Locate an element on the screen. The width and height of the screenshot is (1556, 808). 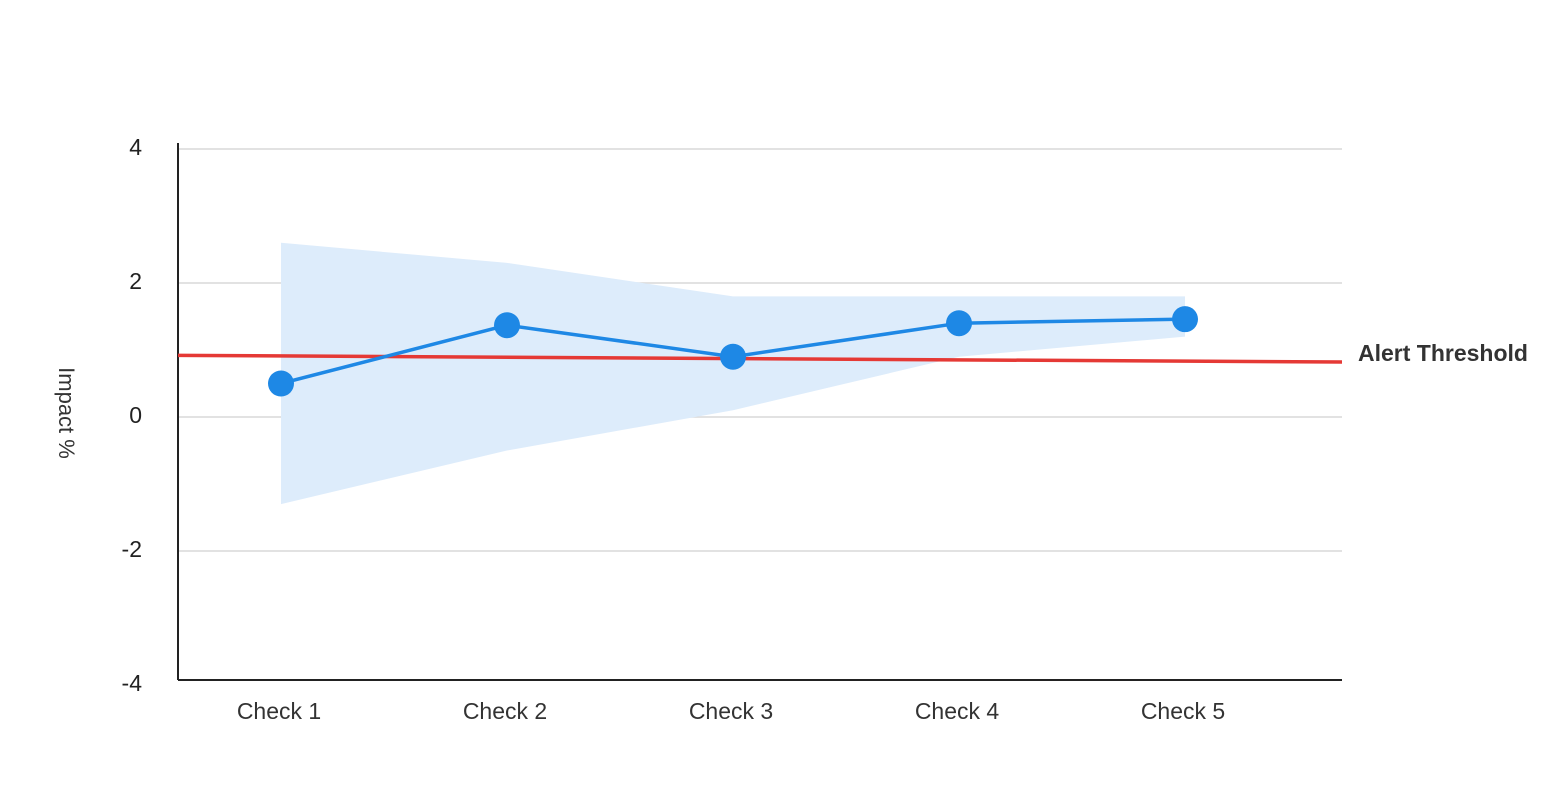
threshold-label: Alert Threshold is located at coordinates (1443, 353).